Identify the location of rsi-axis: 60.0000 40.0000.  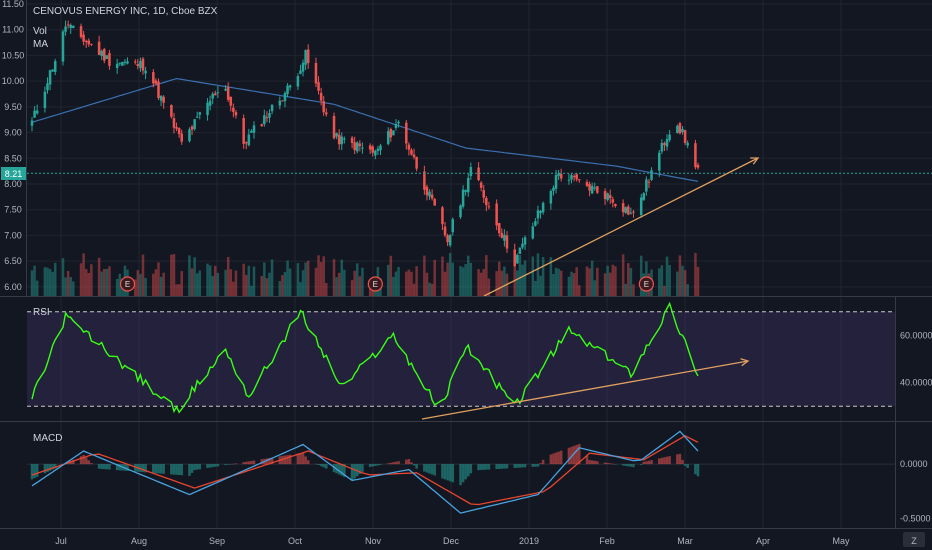
(916, 358).